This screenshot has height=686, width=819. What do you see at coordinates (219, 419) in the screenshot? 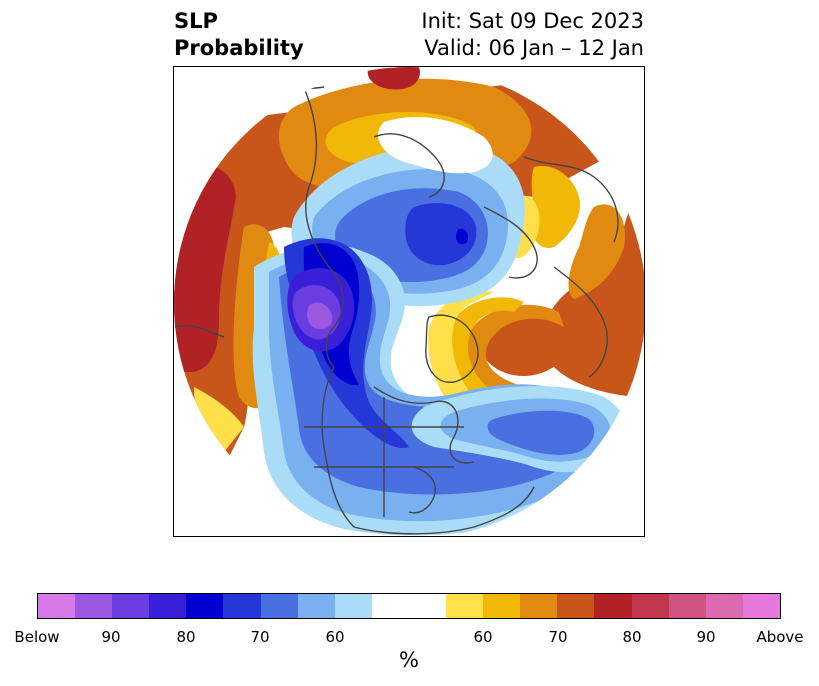
I see `pacific-above-lightyellow` at bounding box center [219, 419].